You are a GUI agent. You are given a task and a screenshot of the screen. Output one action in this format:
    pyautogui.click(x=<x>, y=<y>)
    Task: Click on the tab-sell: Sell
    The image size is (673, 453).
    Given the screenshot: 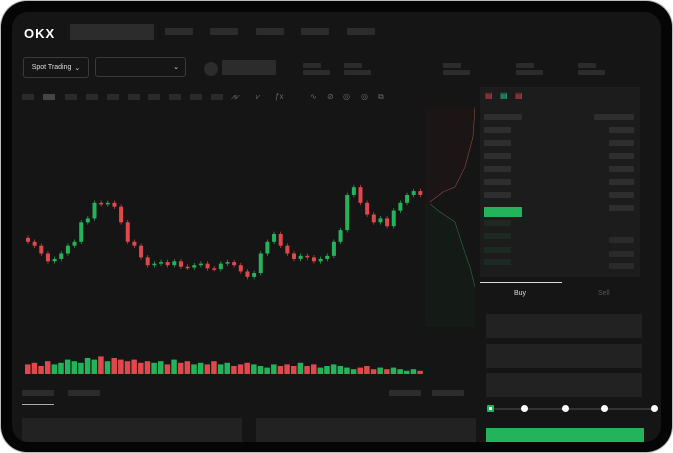 What is the action you would take?
    pyautogui.click(x=604, y=293)
    